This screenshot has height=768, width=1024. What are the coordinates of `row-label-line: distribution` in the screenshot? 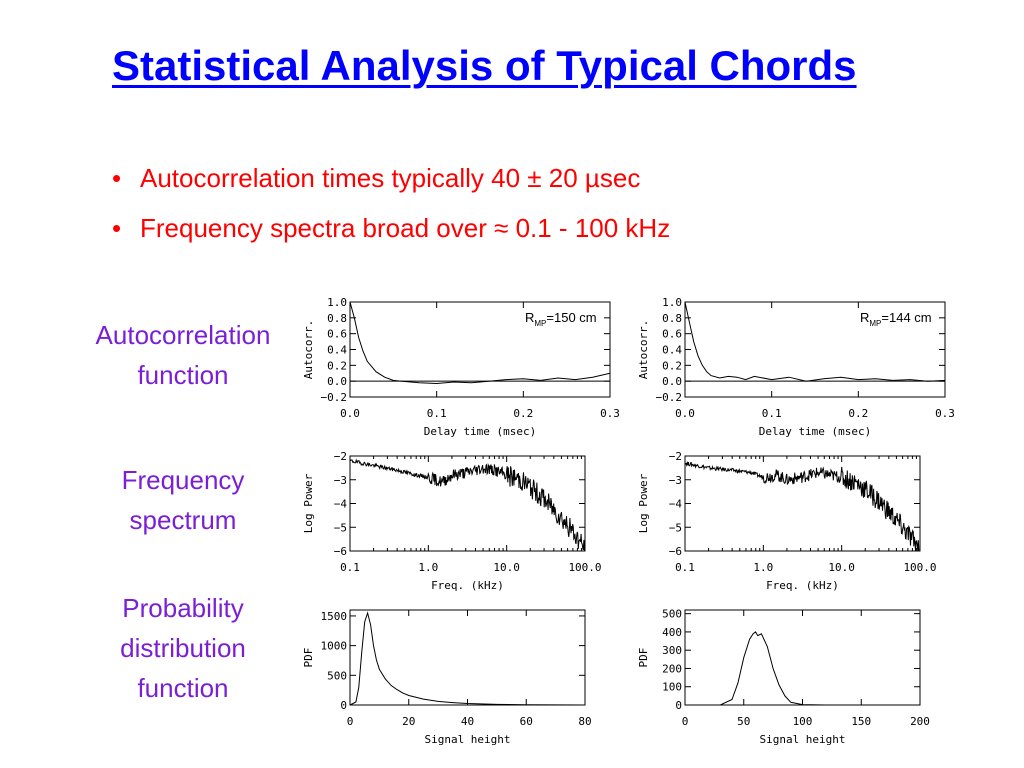 It's located at (183, 648).